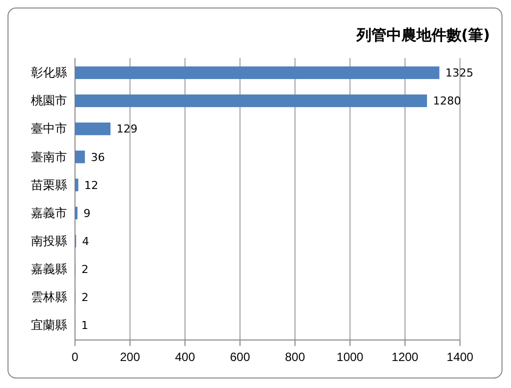 The width and height of the screenshot is (511, 388). What do you see at coordinates (49, 325) in the screenshot?
I see `y-tick-label: 宜蘭縣` at bounding box center [49, 325].